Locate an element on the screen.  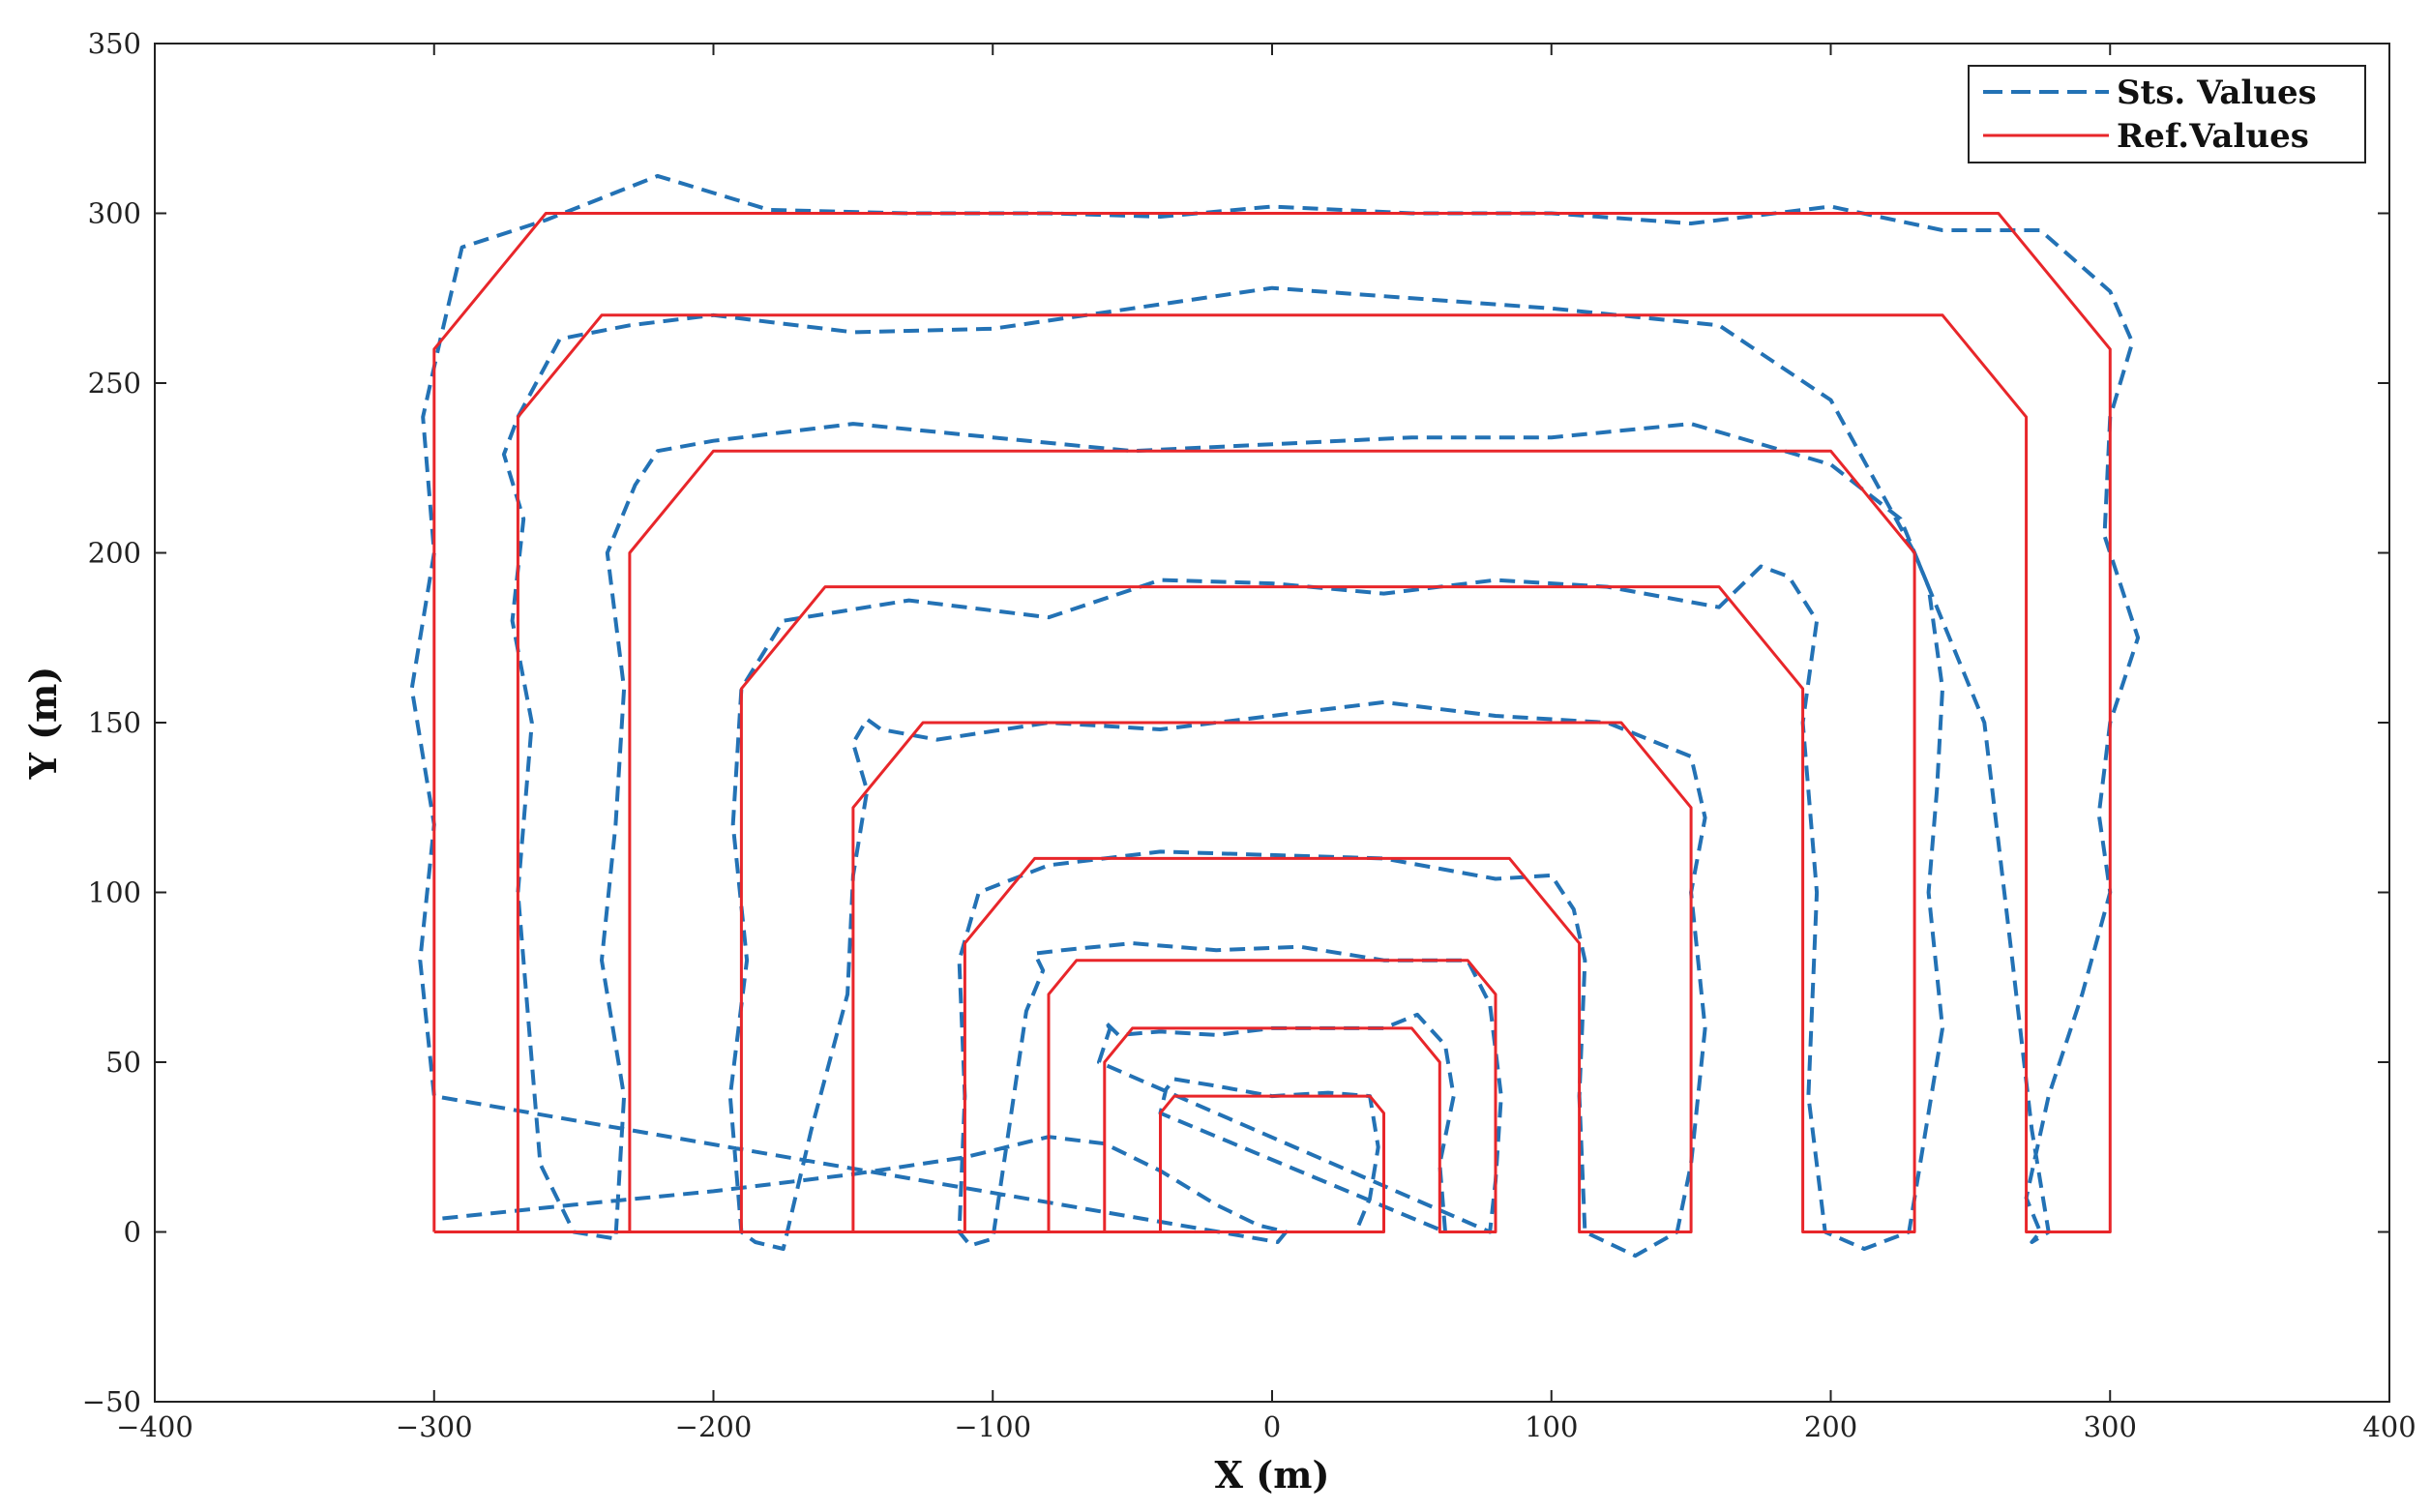
y-tick-label: −50 is located at coordinates (111, 1401).